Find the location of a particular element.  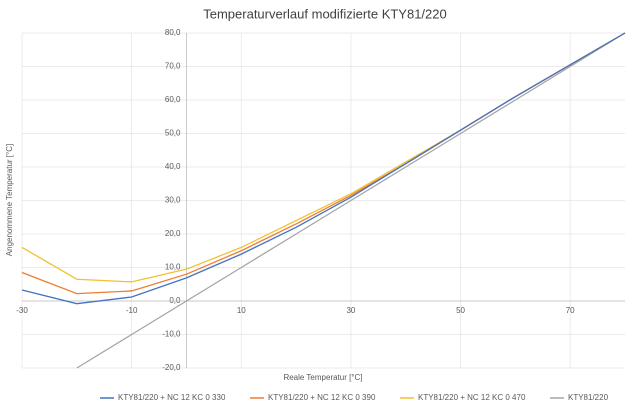

y-tick-label: 40,0 is located at coordinates (173, 166).